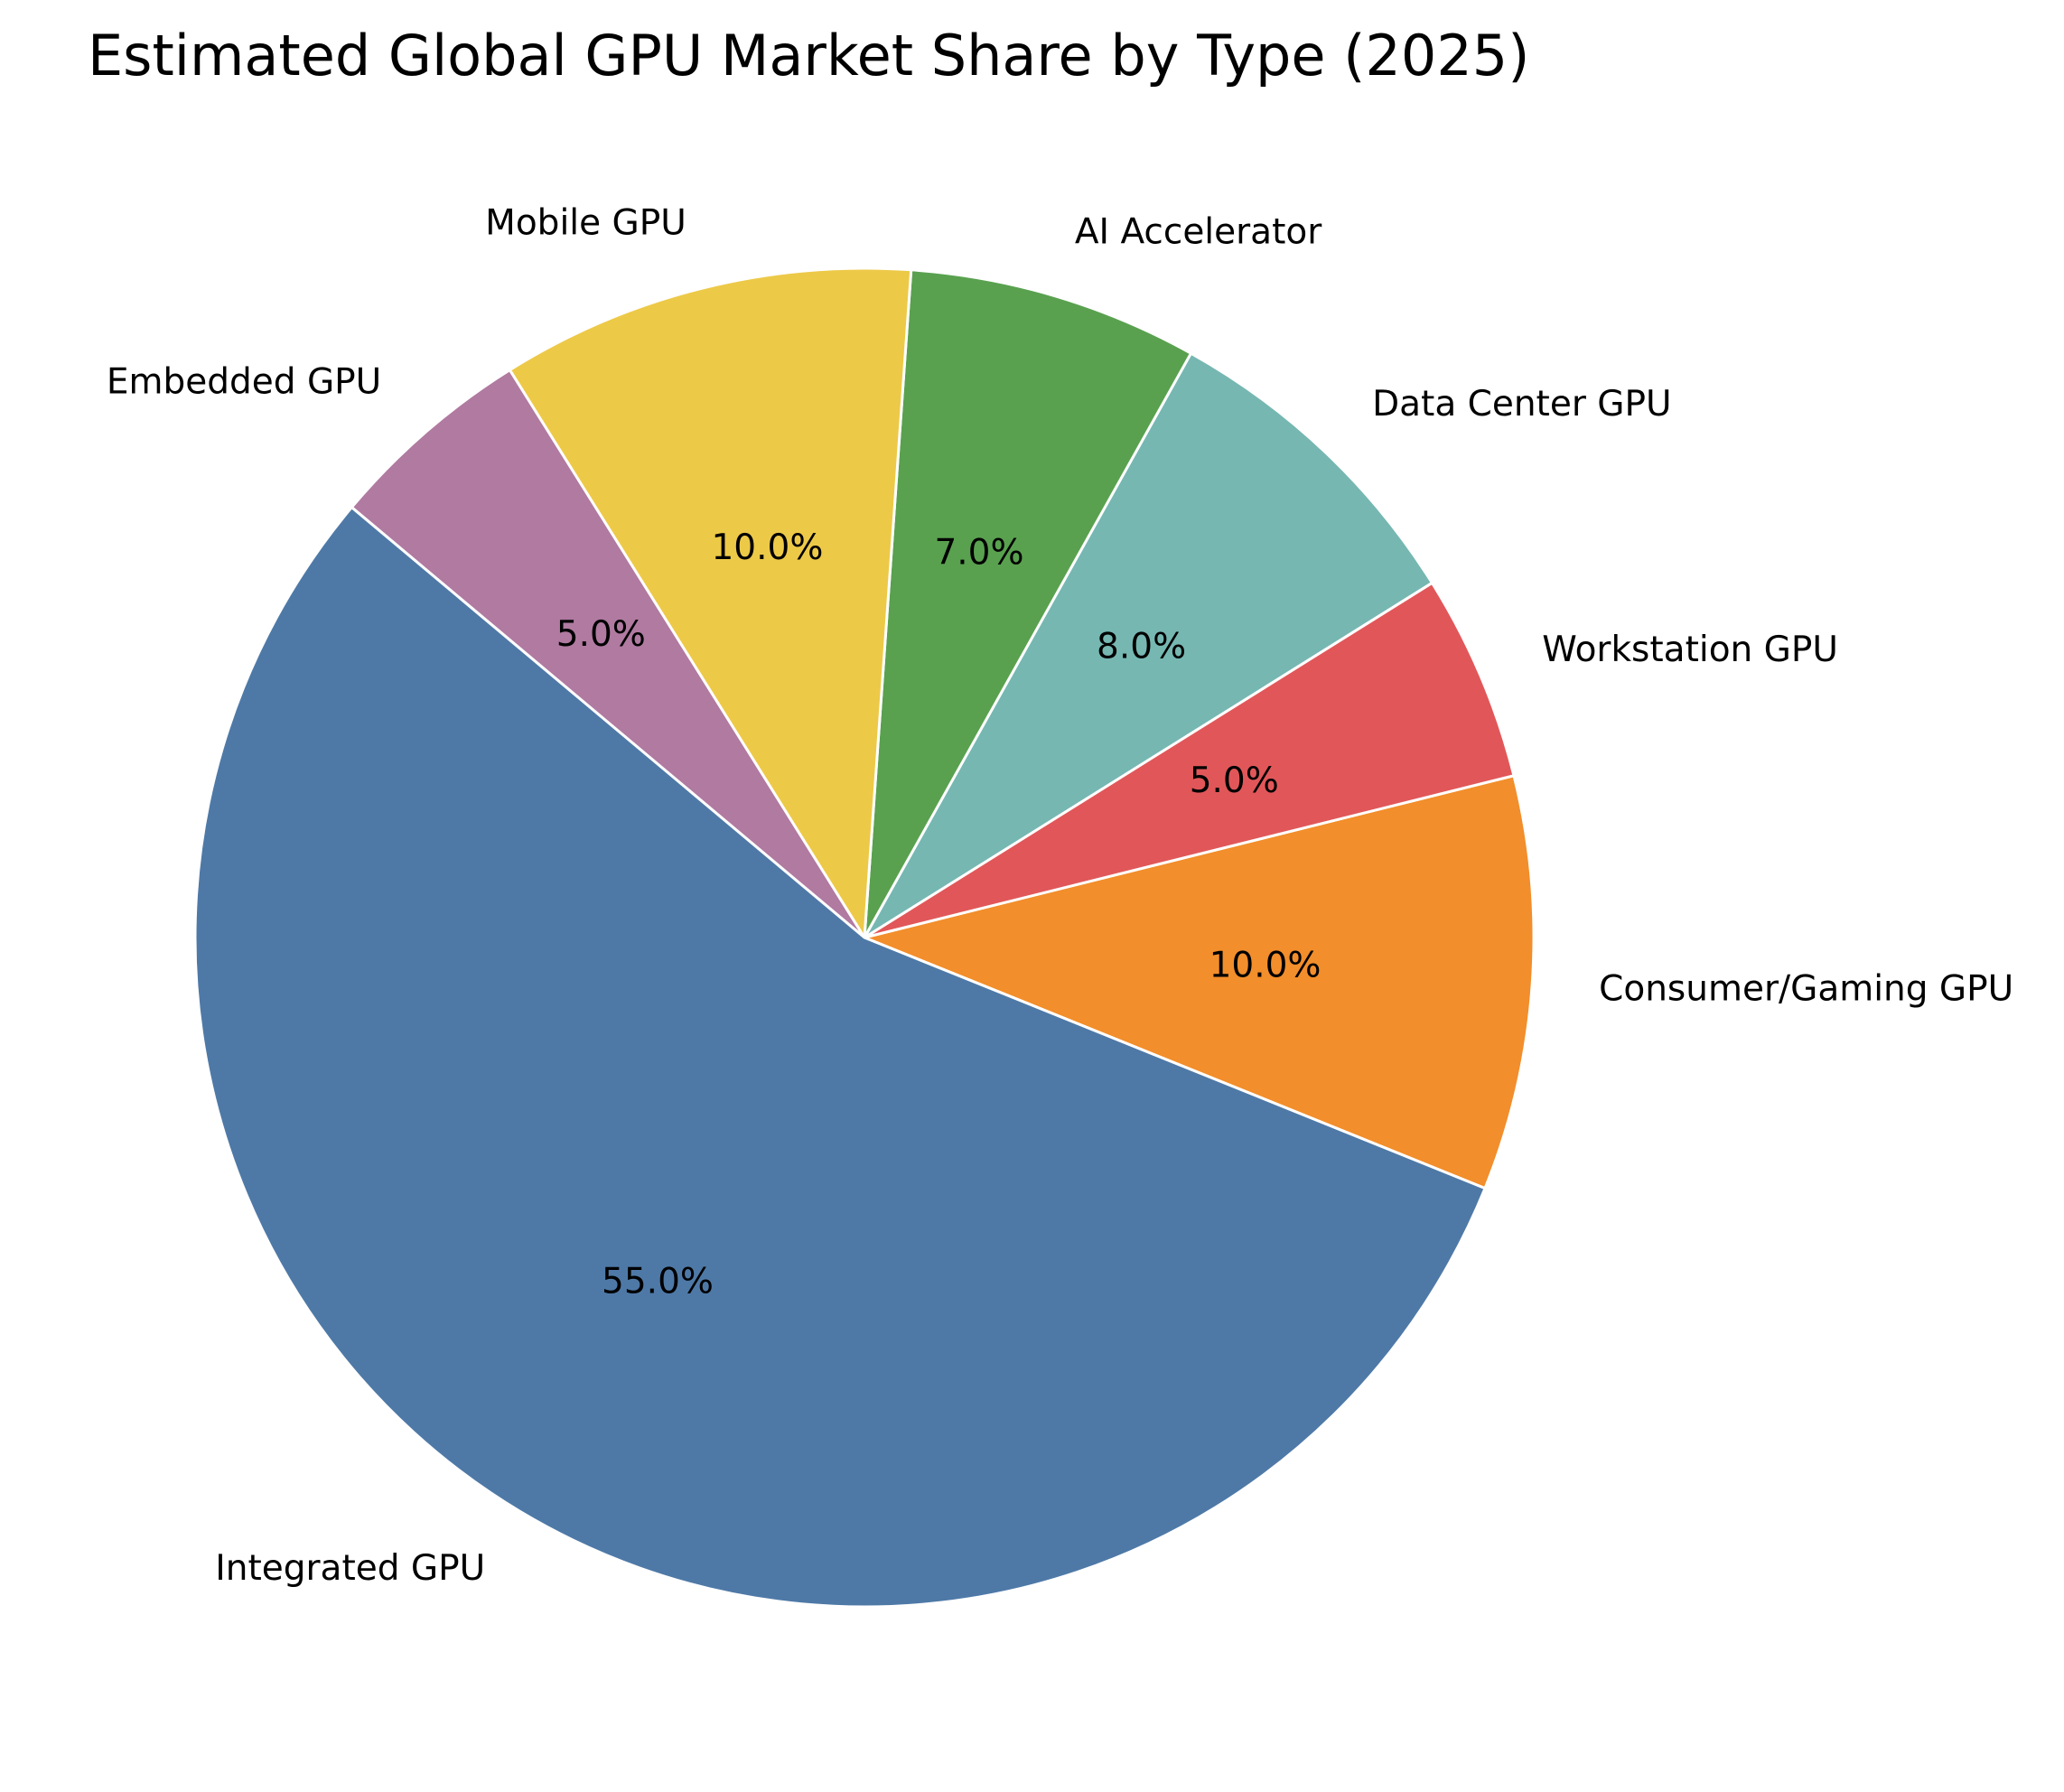 Image resolution: width=2064 pixels, height=1792 pixels. I want to click on category-label-ai-accelerator: AI Accelerator, so click(1198, 231).